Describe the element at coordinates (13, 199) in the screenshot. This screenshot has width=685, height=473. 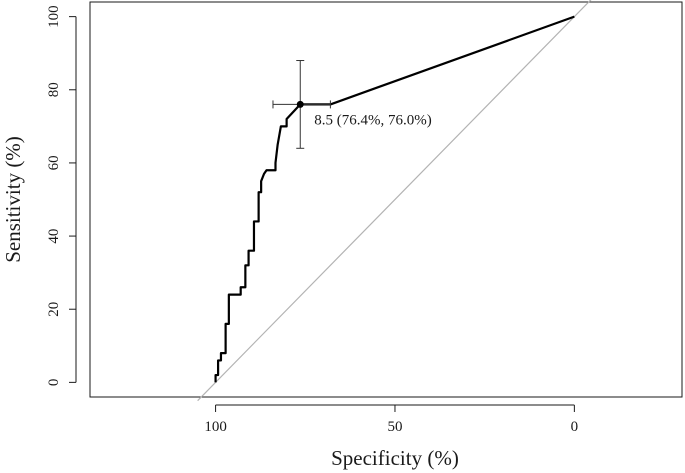
I see `y-axis-title: Sensitivity (%)` at that location.